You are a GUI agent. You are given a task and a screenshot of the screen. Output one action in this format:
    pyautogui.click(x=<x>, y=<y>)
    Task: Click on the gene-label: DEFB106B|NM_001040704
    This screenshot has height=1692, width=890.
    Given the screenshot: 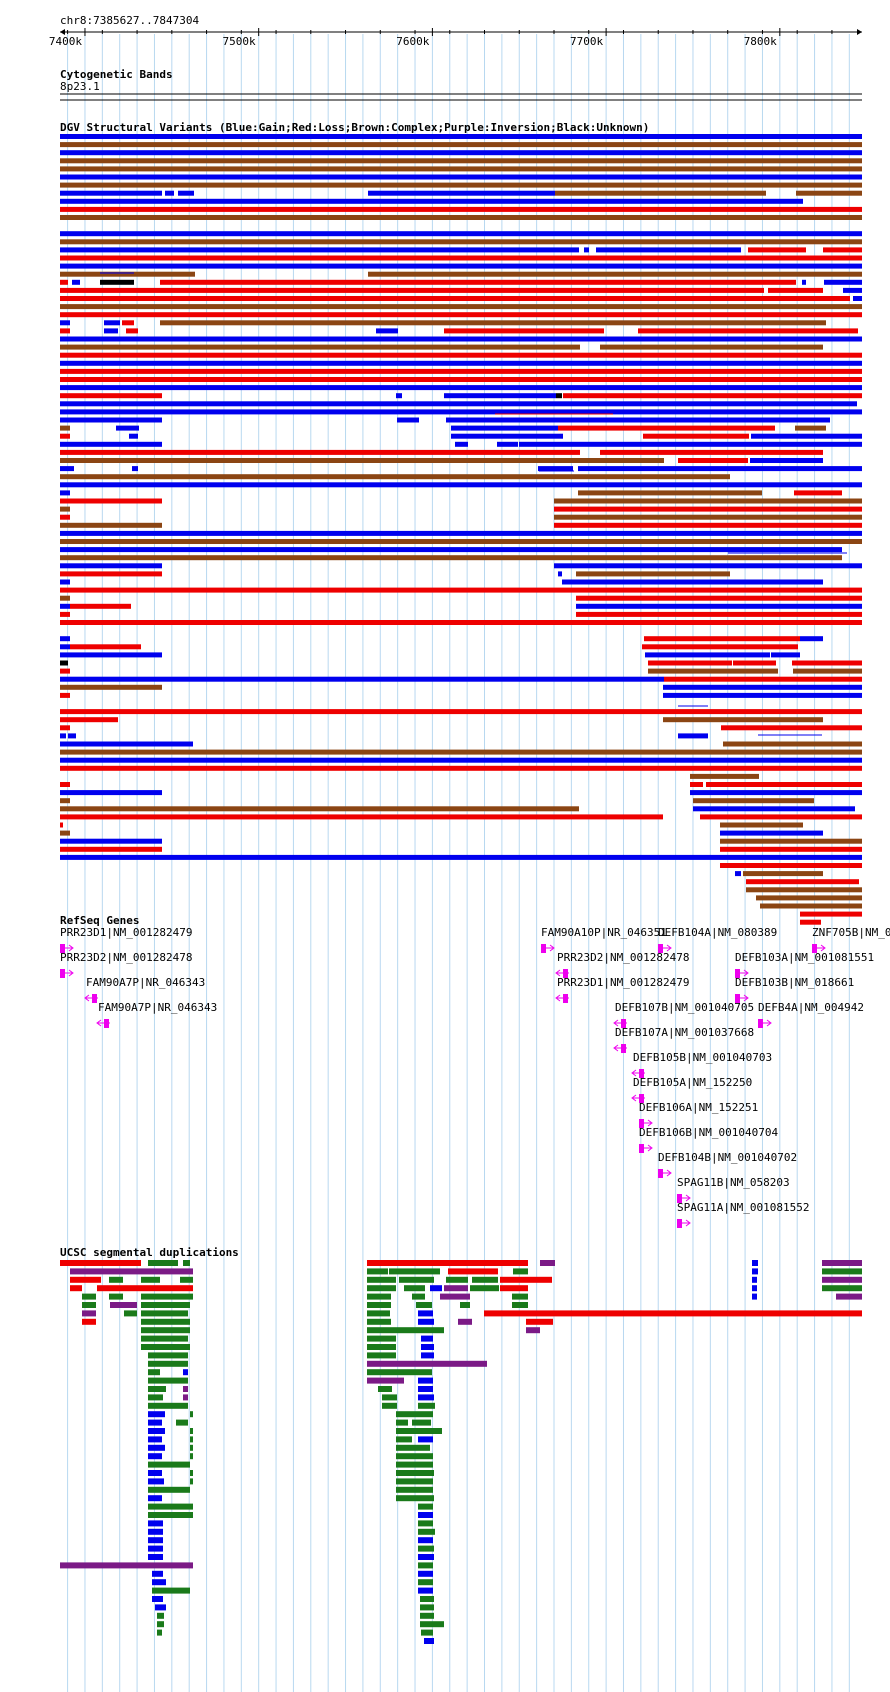 What is the action you would take?
    pyautogui.click(x=708, y=1132)
    